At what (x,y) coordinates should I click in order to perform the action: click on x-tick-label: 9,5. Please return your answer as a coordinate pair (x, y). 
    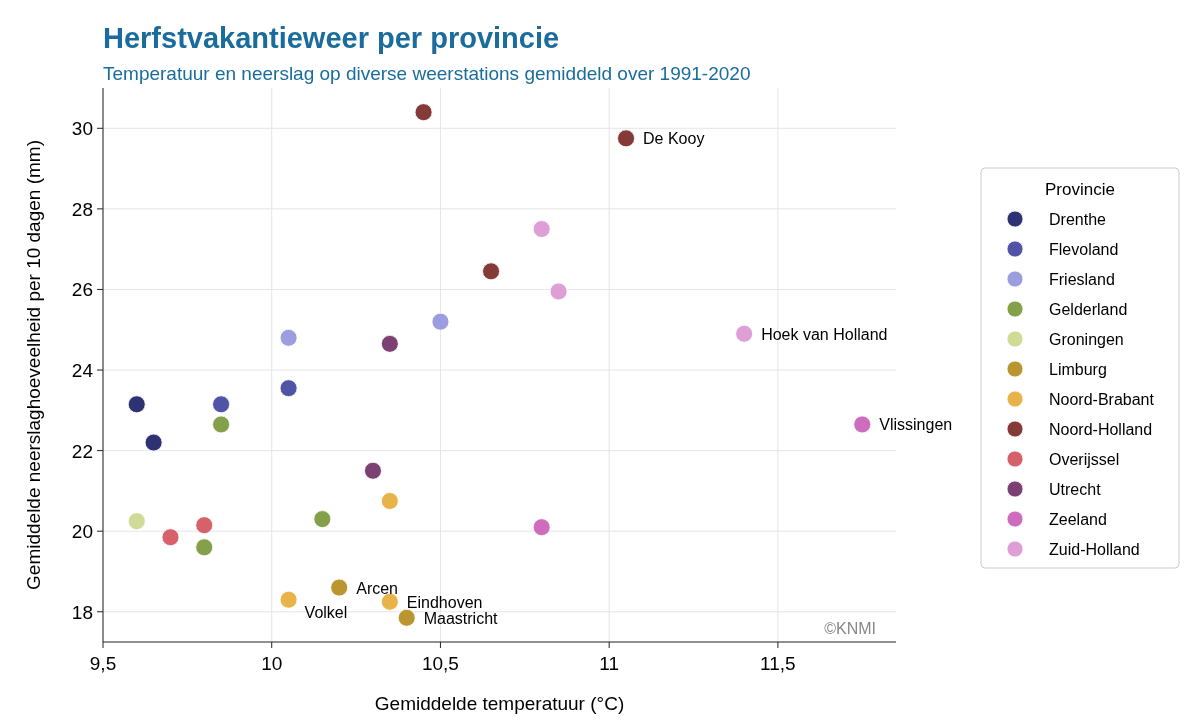
    Looking at the image, I should click on (103, 663).